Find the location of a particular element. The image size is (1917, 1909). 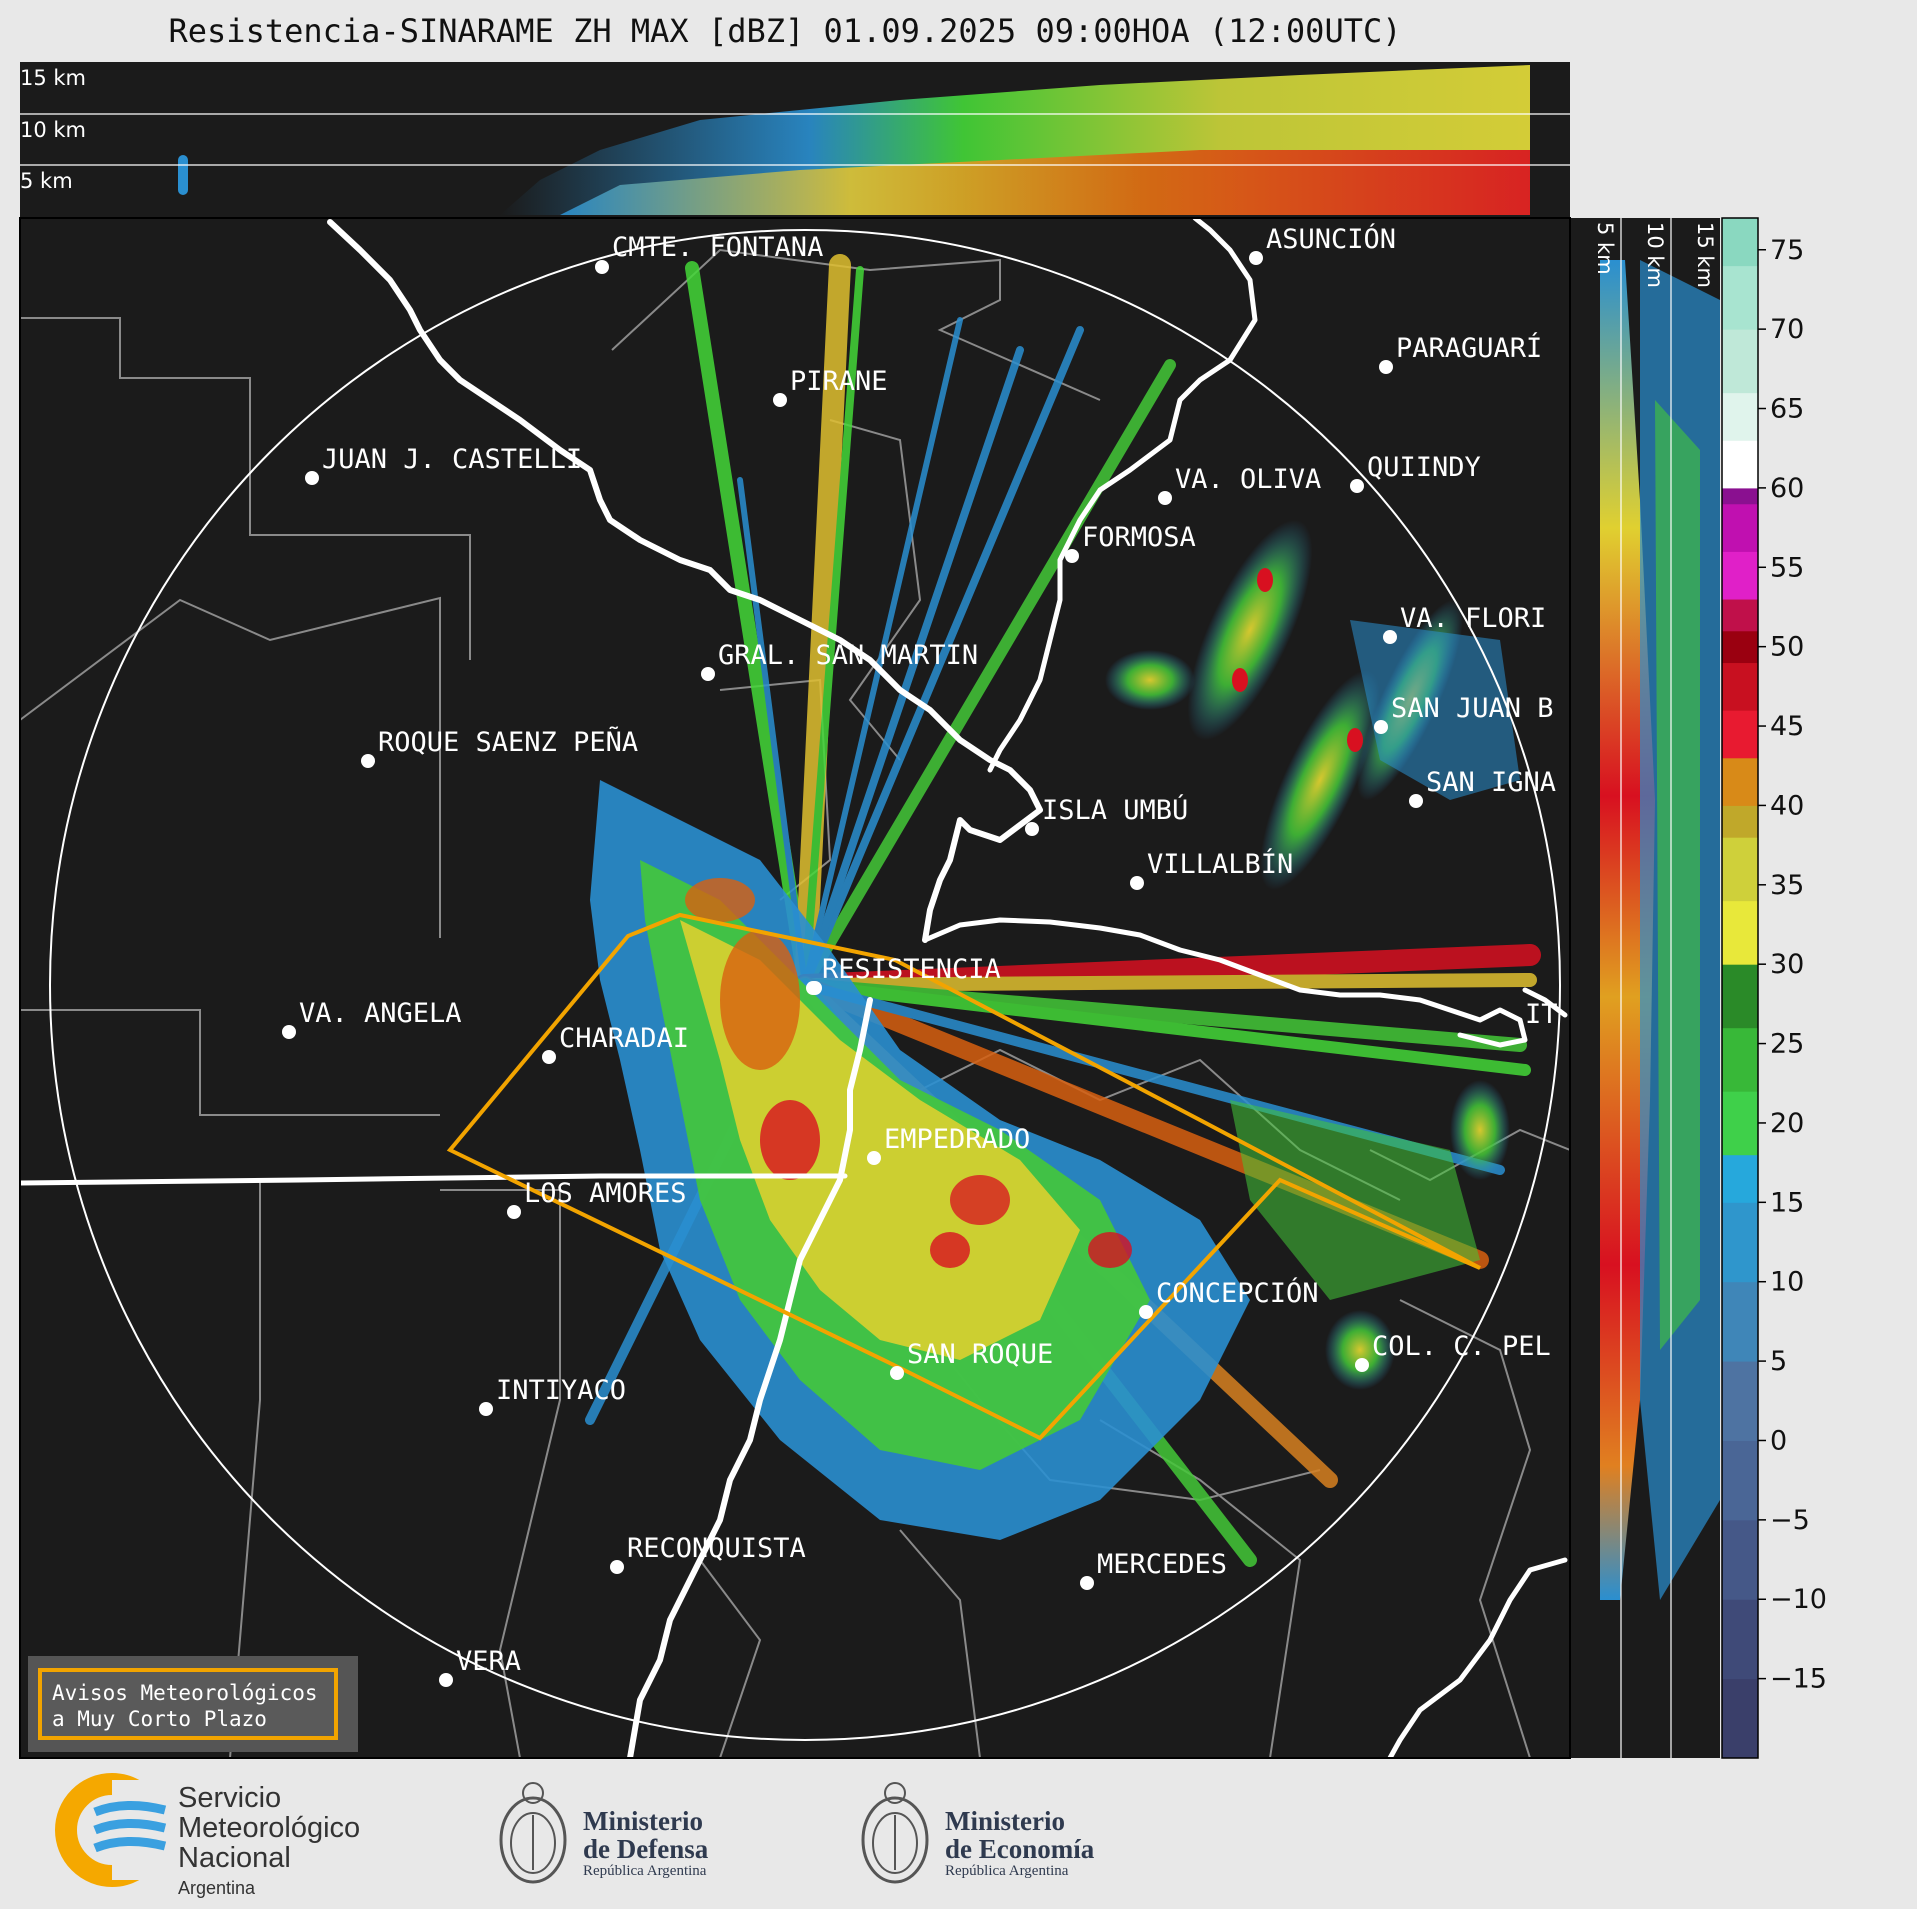

city-va-angela: VA. ANGELA is located at coordinates (372, 1018).